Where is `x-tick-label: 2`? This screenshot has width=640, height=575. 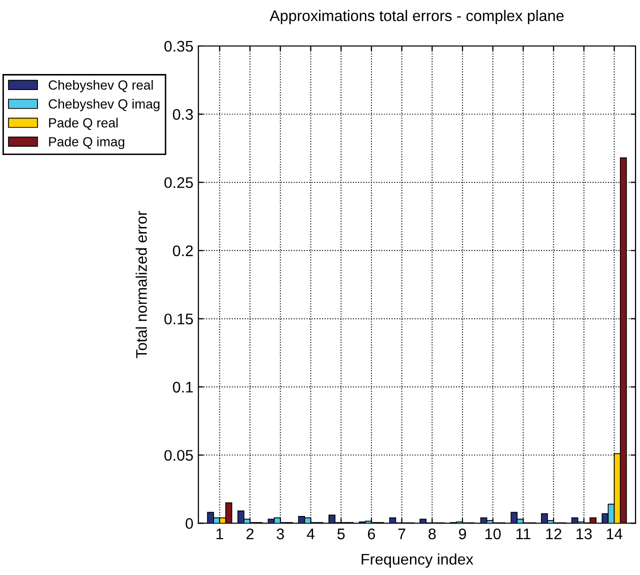 x-tick-label: 2 is located at coordinates (250, 534).